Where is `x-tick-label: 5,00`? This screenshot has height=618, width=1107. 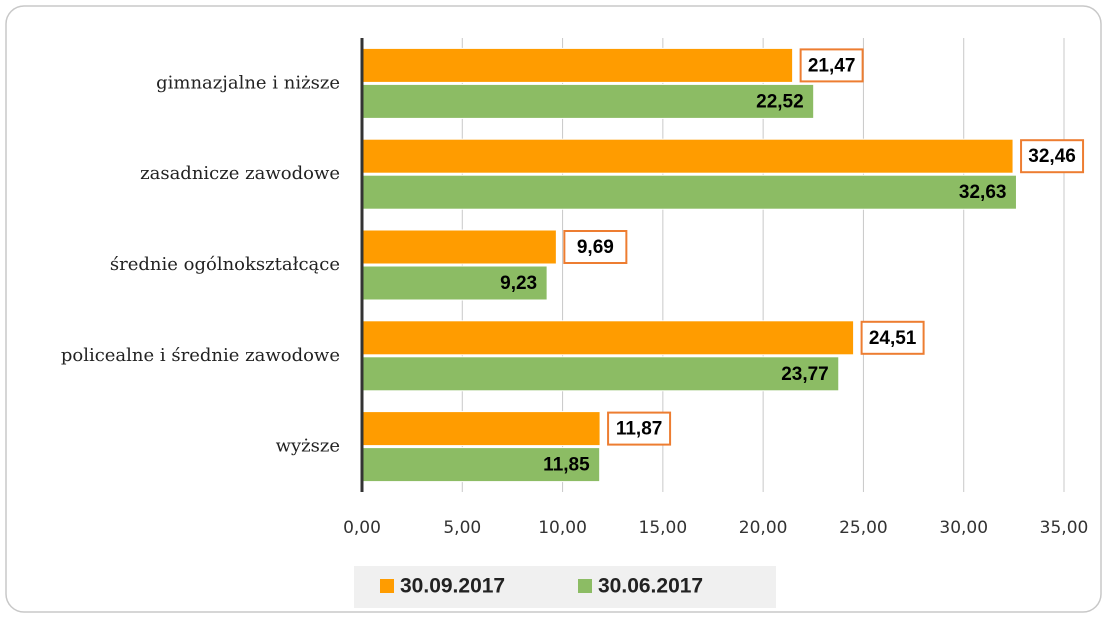
x-tick-label: 5,00 is located at coordinates (462, 528).